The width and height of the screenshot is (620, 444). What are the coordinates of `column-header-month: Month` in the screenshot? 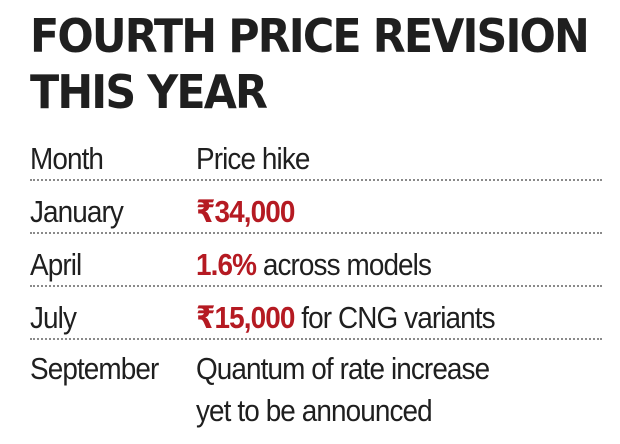 It's located at (67, 158).